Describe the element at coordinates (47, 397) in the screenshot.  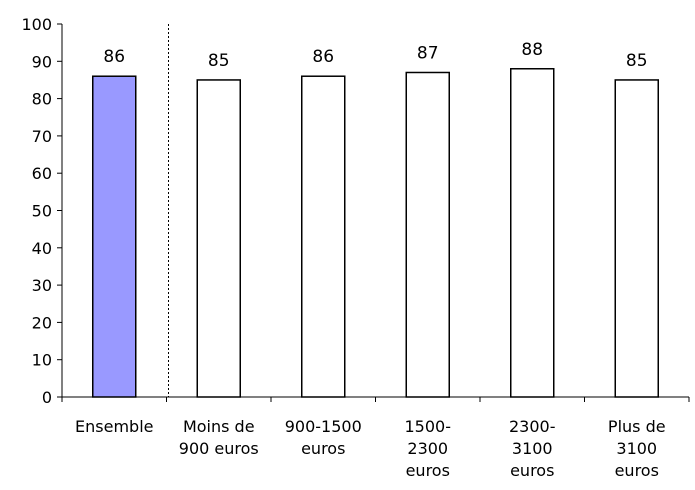
I see `y-tick-label: 0` at that location.